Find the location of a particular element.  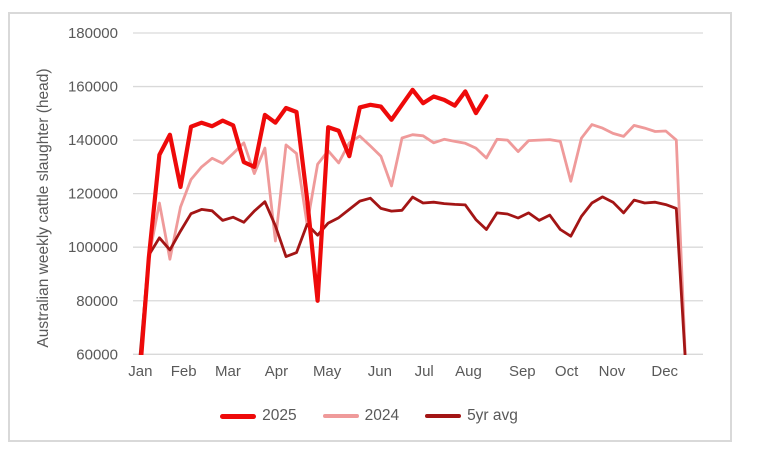

x-month-label: Dec is located at coordinates (664, 371).